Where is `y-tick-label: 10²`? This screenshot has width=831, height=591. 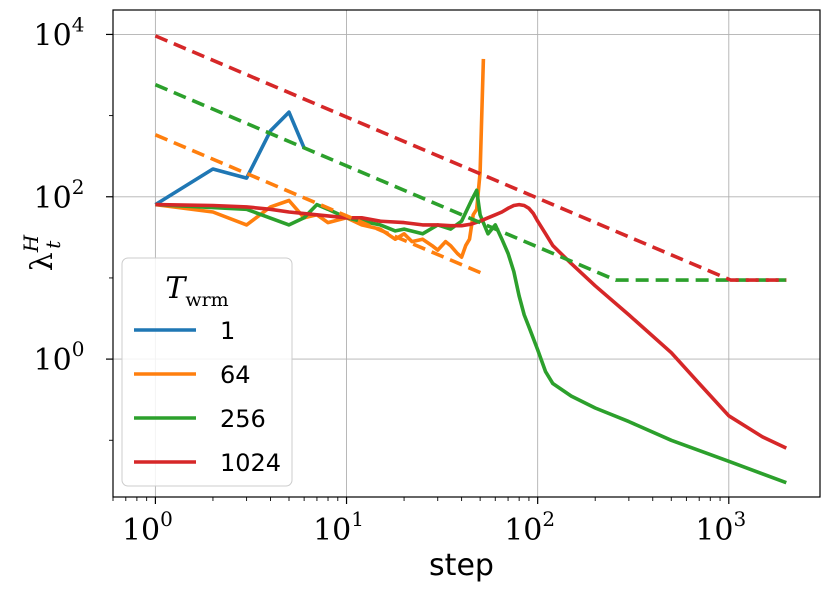 y-tick-label: 10² is located at coordinates (59, 195).